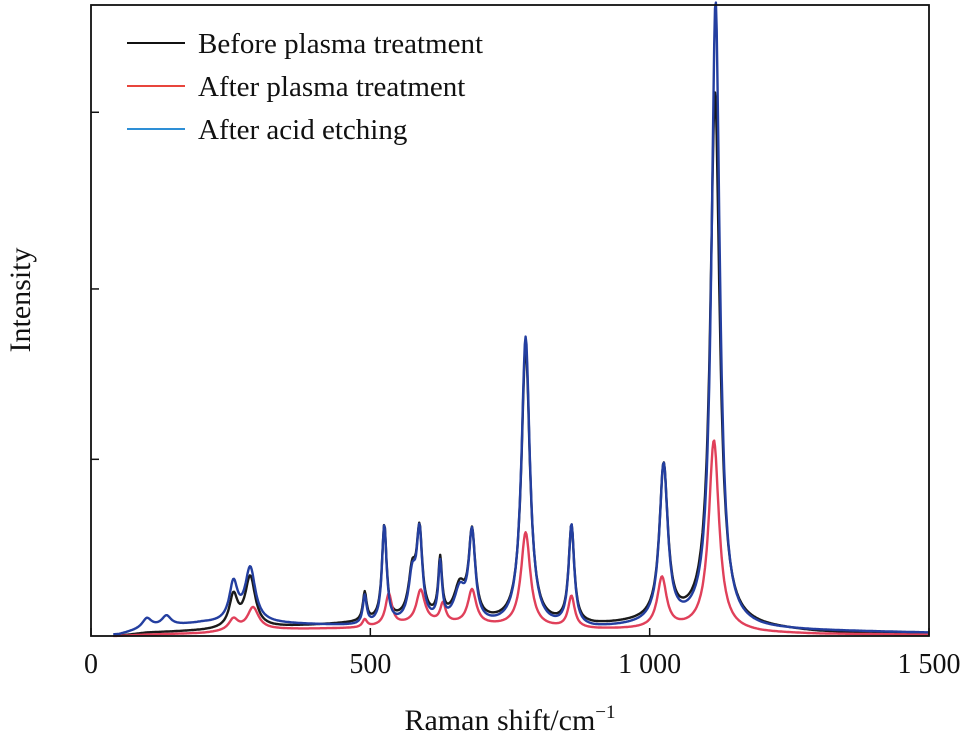 This screenshot has width=967, height=738. Describe the element at coordinates (340, 44) in the screenshot. I see `legend-label-1: Before plasma treatment` at that location.